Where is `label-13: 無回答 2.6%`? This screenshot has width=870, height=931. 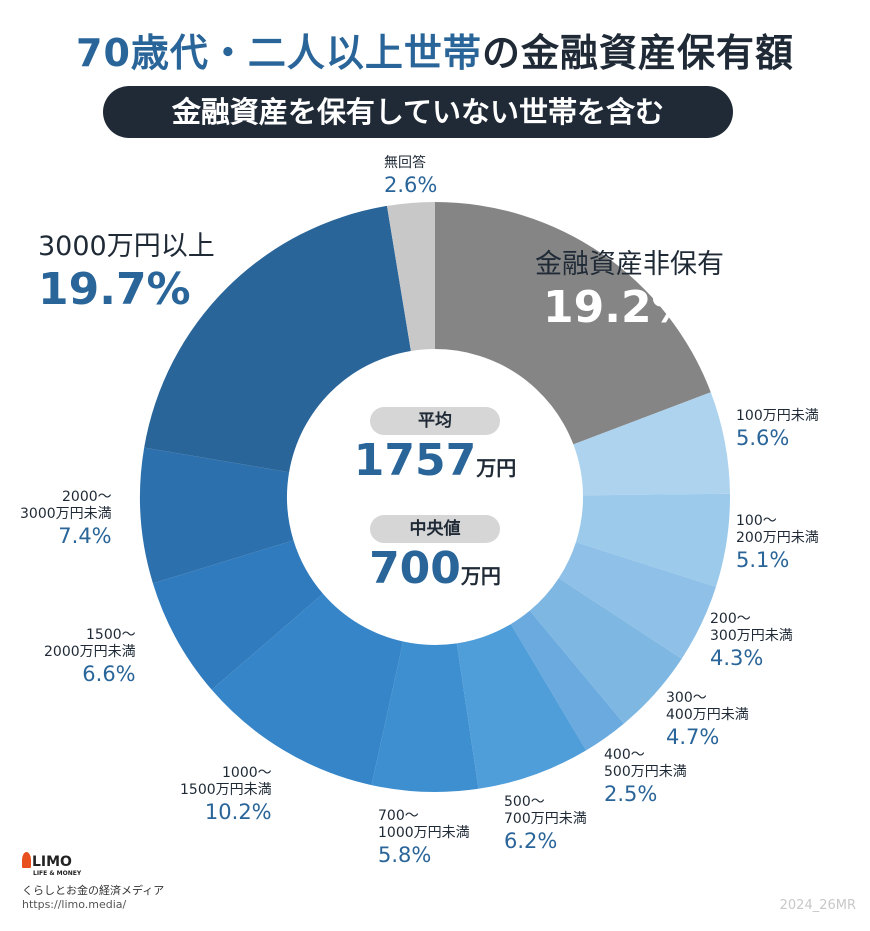 label-13: 無回答 2.6% is located at coordinates (410, 176).